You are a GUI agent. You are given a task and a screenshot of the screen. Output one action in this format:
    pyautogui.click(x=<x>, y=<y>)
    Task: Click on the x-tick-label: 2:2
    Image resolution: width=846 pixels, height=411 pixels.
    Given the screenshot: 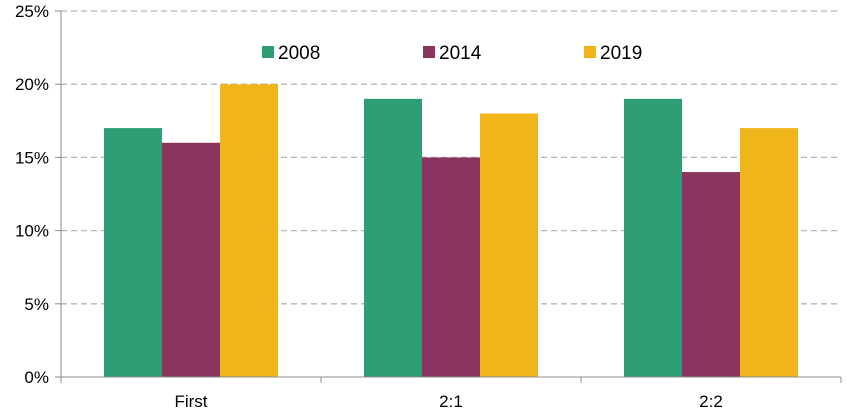 What is the action you would take?
    pyautogui.click(x=711, y=401)
    